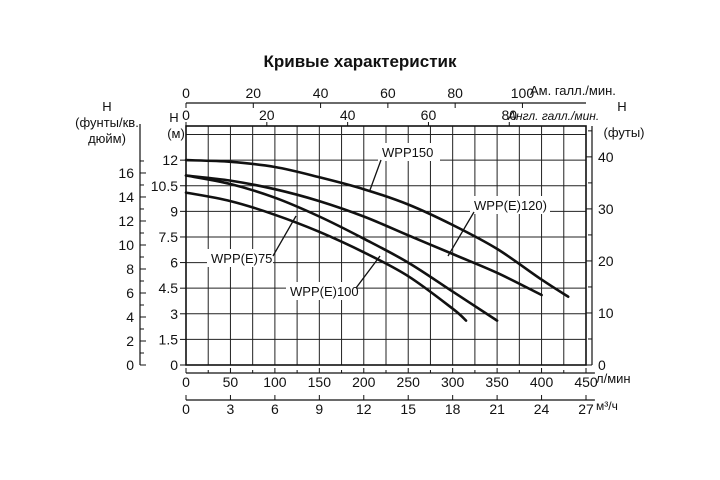 This screenshot has height=480, width=720. I want to click on x-axis-unit-m3h: м³/ч, so click(607, 406).